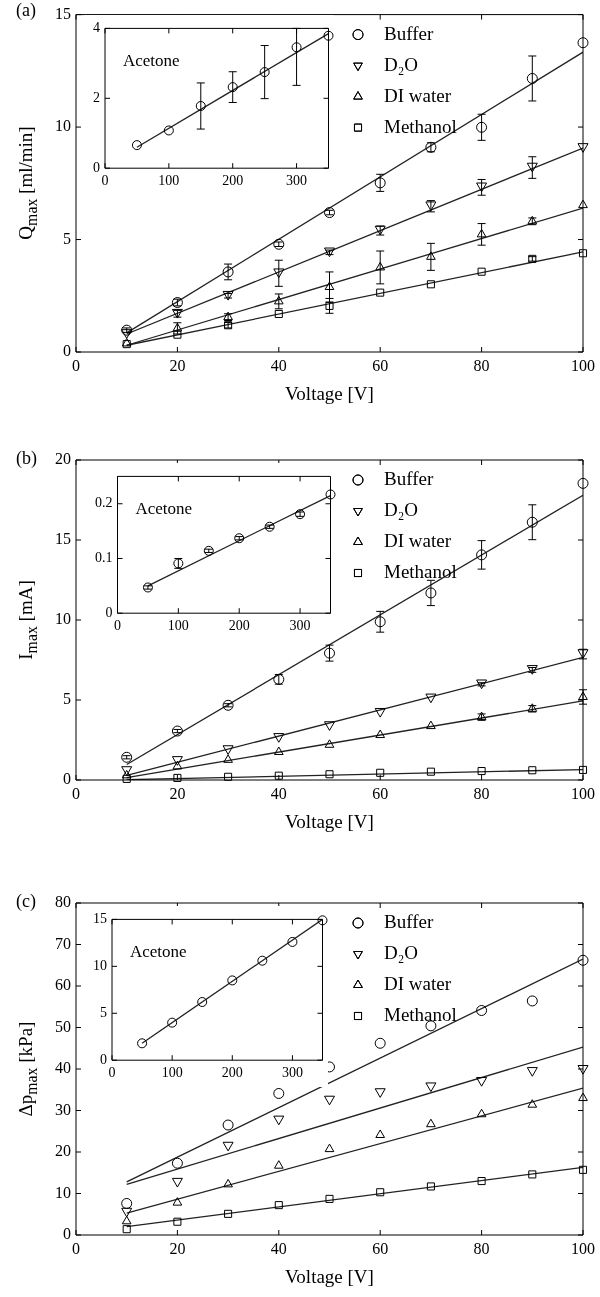 Image resolution: width=600 pixels, height=1297 pixels. I want to click on chart-title: (c), so click(26, 901).